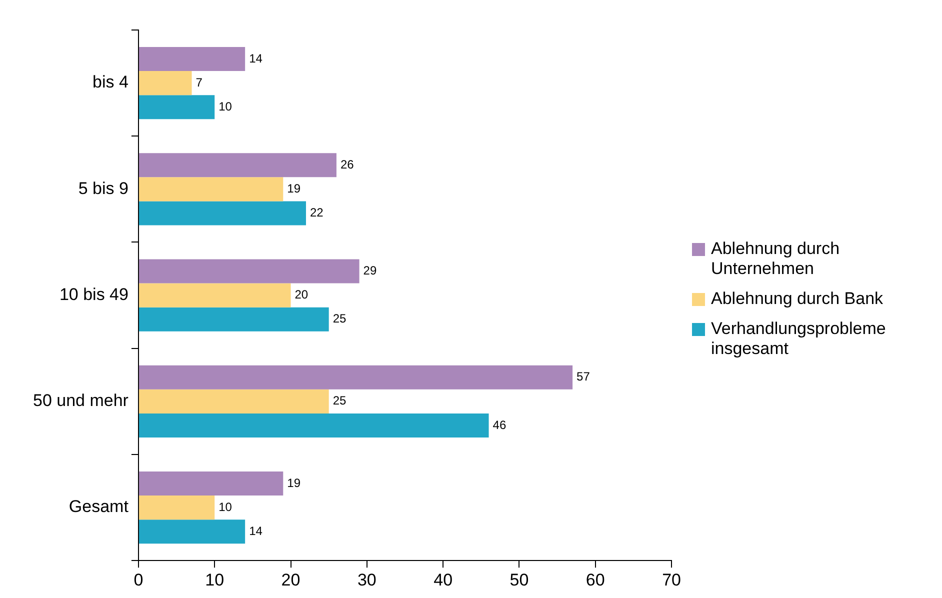 The width and height of the screenshot is (942, 598). What do you see at coordinates (443, 580) in the screenshot?
I see `x-tick-label: 40` at bounding box center [443, 580].